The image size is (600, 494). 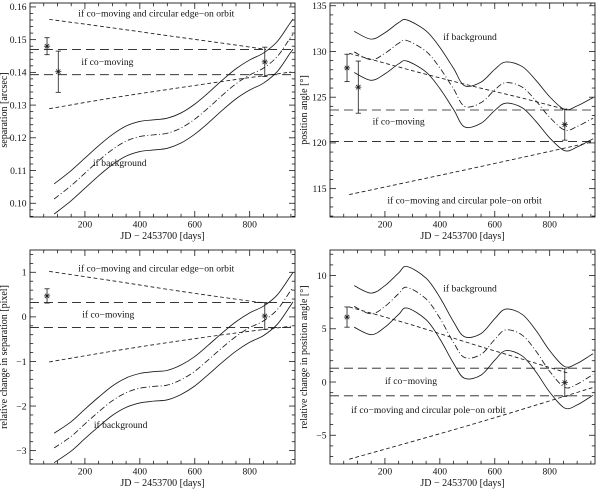 I want to click on svg-text: 10, so click(x=322, y=276).